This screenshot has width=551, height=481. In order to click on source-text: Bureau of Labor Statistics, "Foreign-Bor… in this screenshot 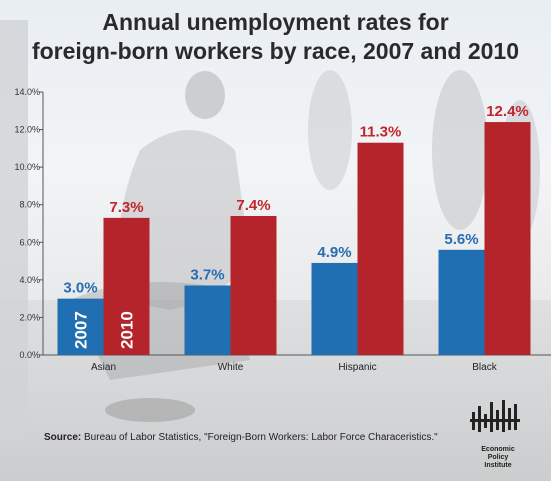, I will do `click(259, 437)`.